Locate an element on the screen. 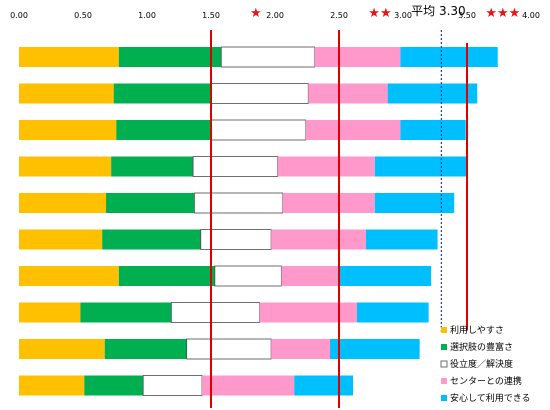 The height and width of the screenshot is (410, 550). legend-label: 役立度／解決度 is located at coordinates (481, 364).